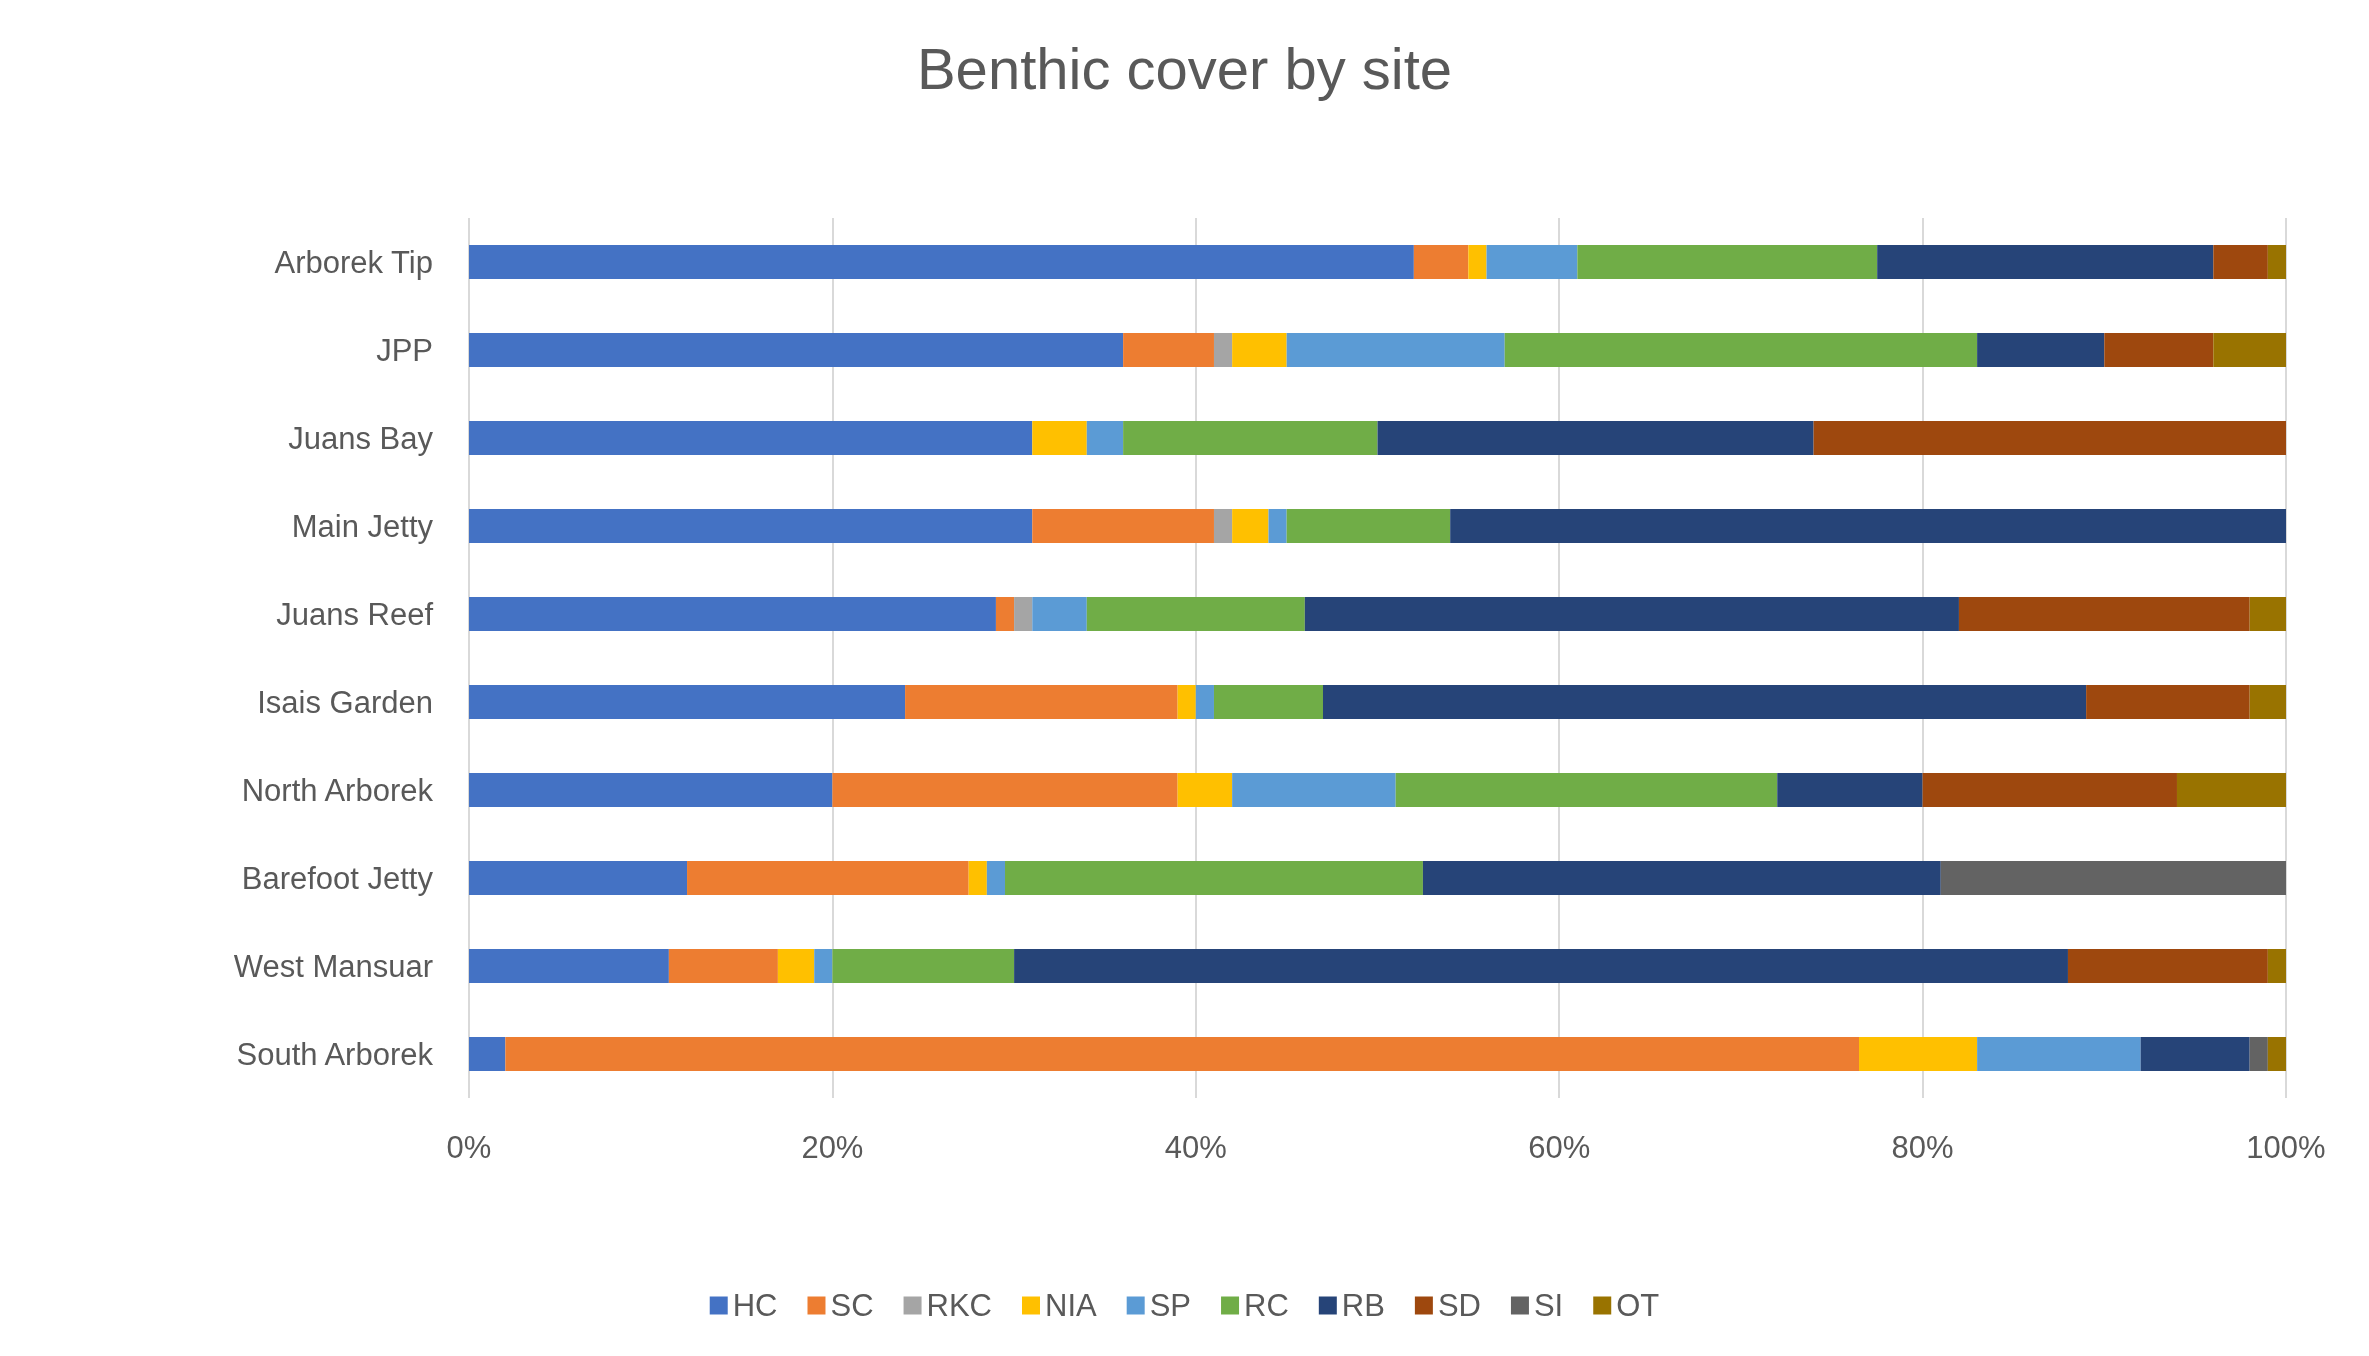 The image size is (2369, 1356). What do you see at coordinates (1170, 1305) in the screenshot?
I see `legend-label: SP` at bounding box center [1170, 1305].